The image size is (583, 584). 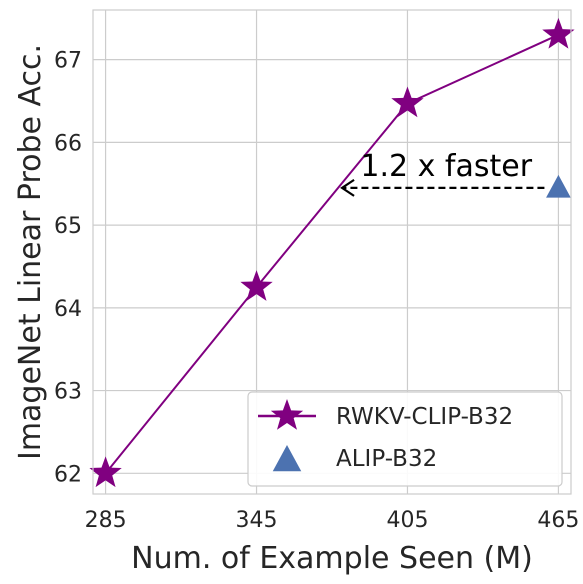 What do you see at coordinates (68, 392) in the screenshot?
I see `y-tick-label: 63` at bounding box center [68, 392].